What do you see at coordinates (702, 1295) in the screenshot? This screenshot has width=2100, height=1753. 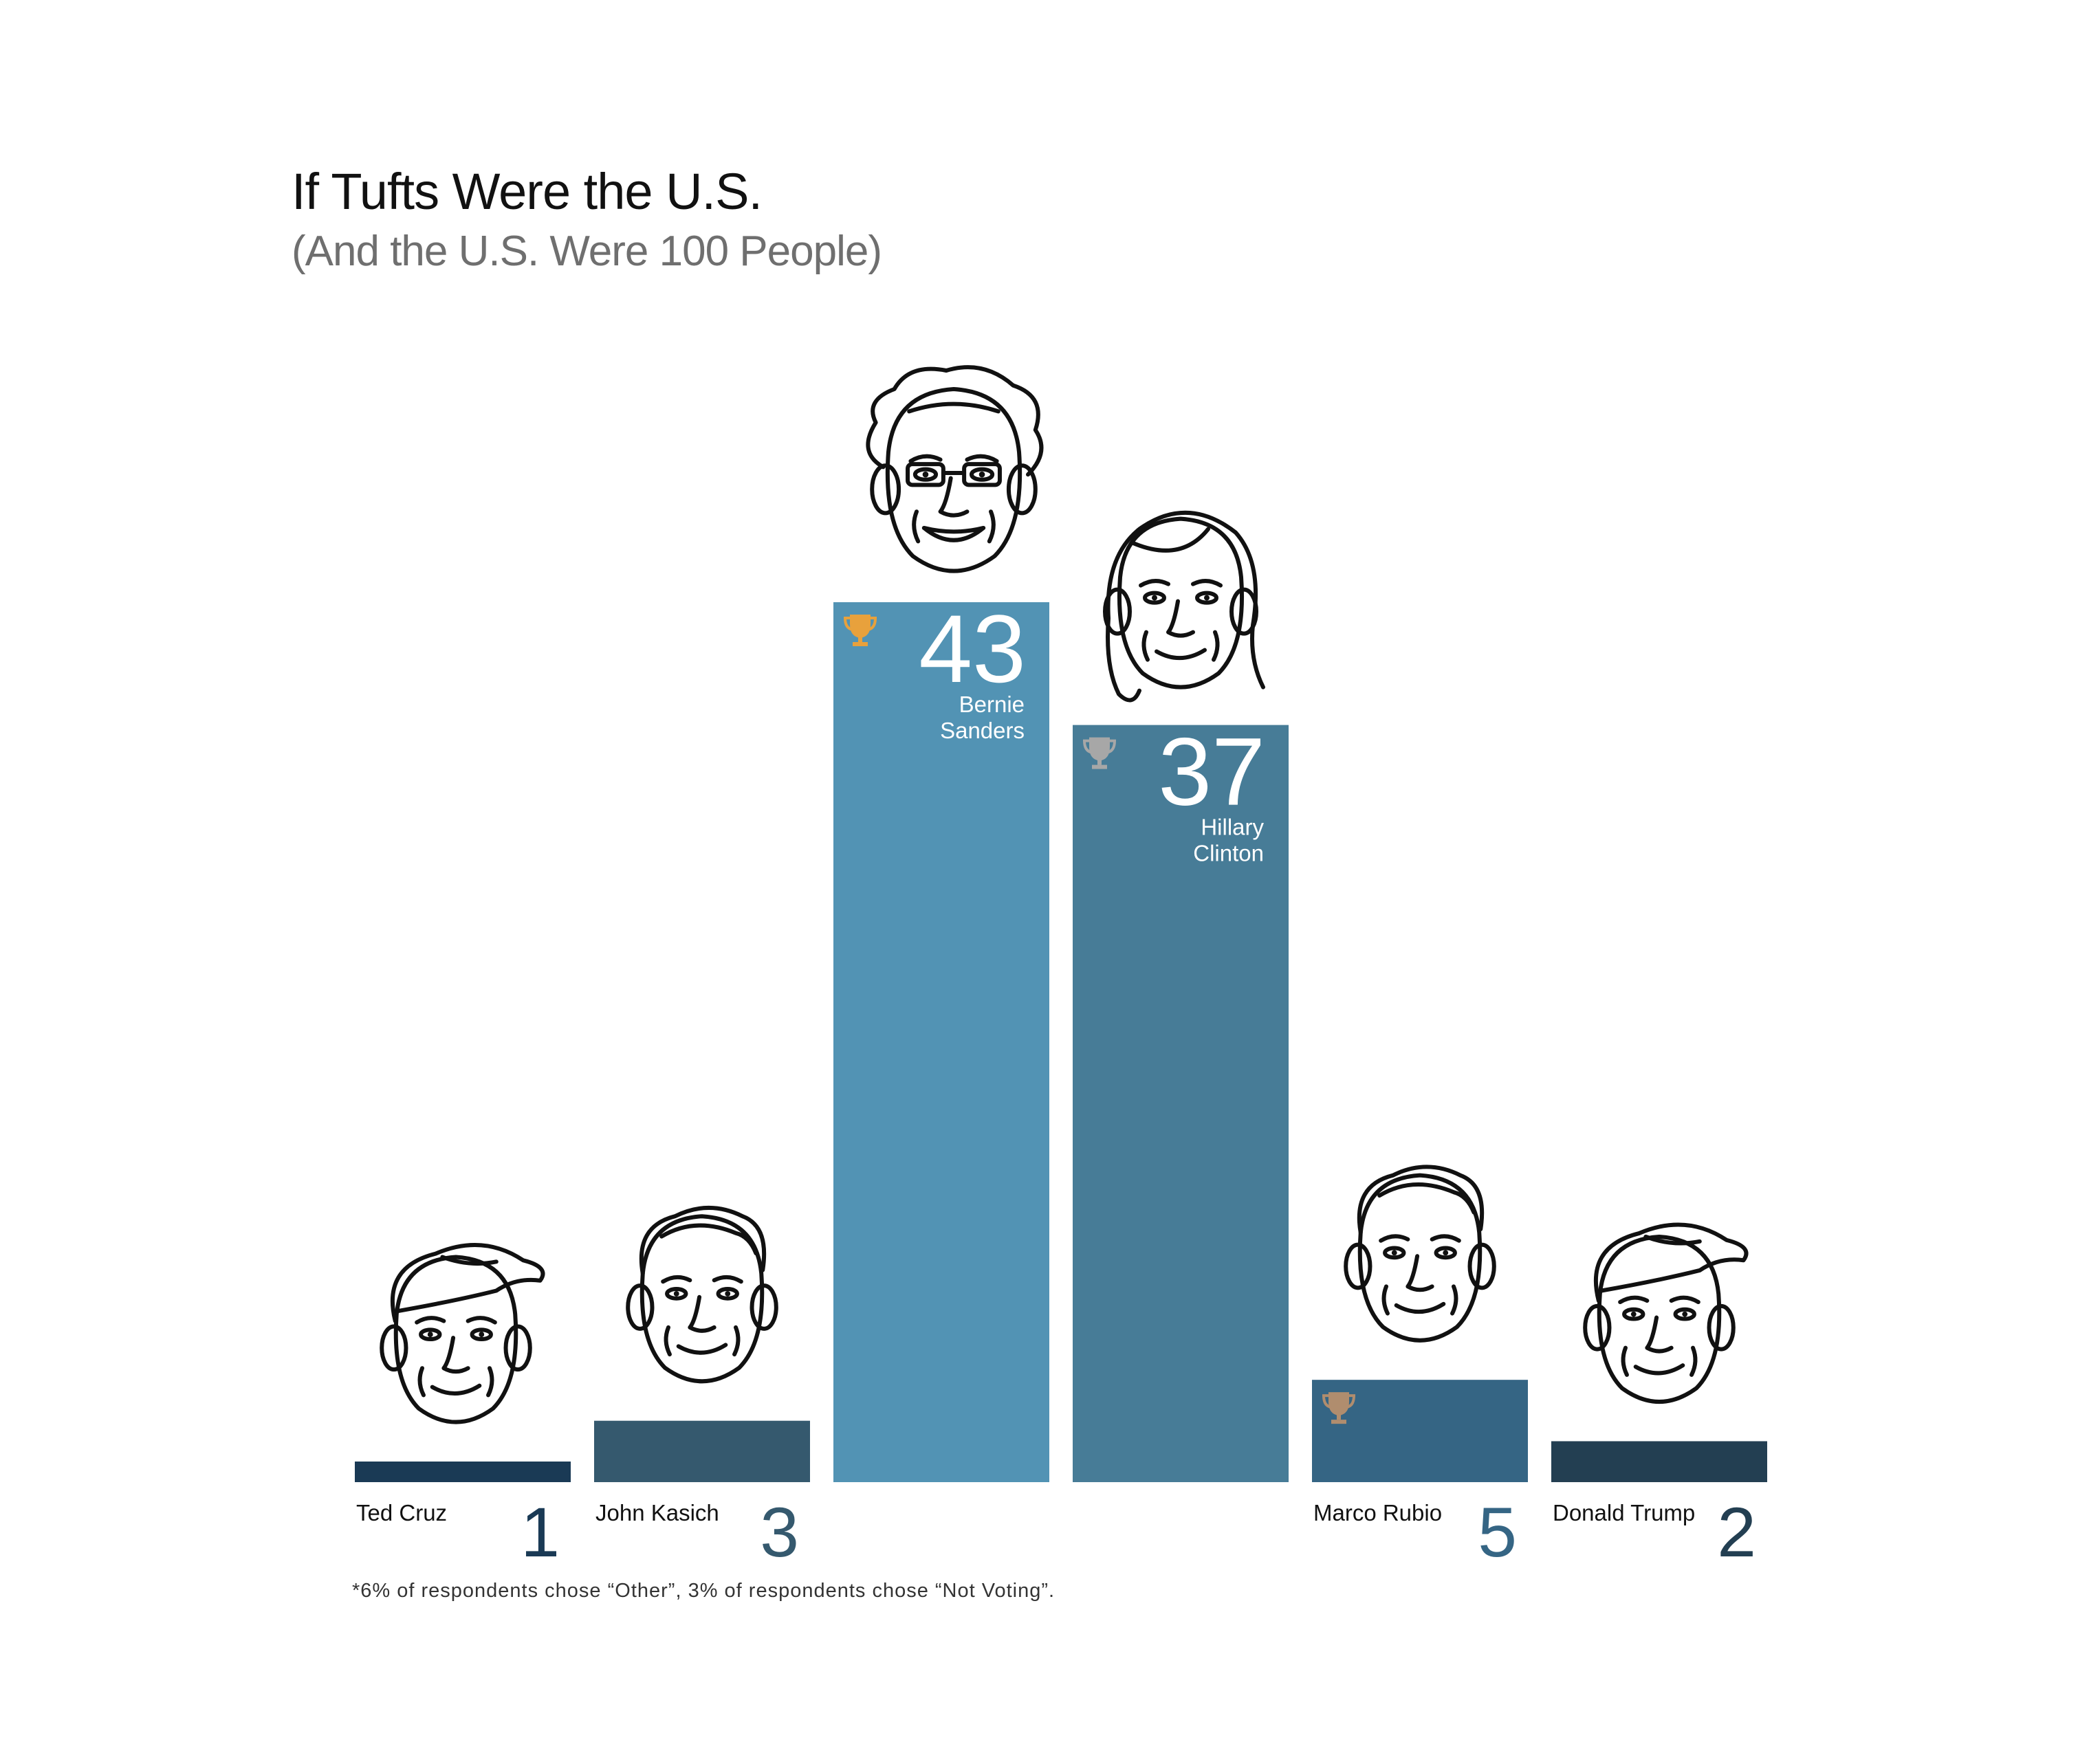 I see `face-illustration-john-kasich` at bounding box center [702, 1295].